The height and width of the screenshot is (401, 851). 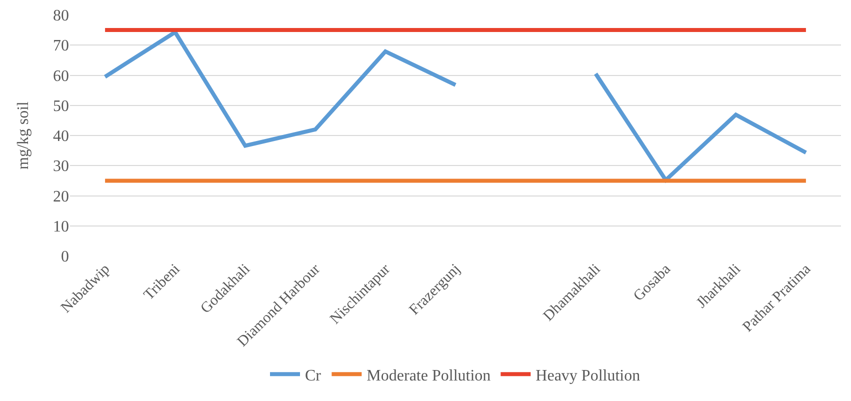 I want to click on legend-label: Moderate Pollution, so click(x=428, y=375).